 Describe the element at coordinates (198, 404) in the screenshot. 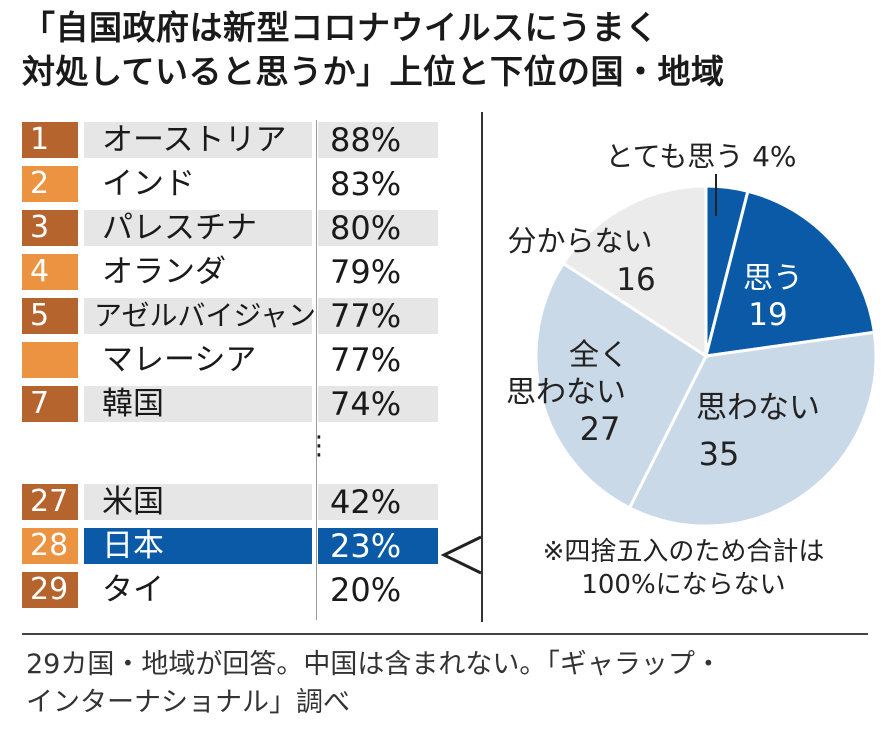

I see `country-cell: 韓国` at that location.